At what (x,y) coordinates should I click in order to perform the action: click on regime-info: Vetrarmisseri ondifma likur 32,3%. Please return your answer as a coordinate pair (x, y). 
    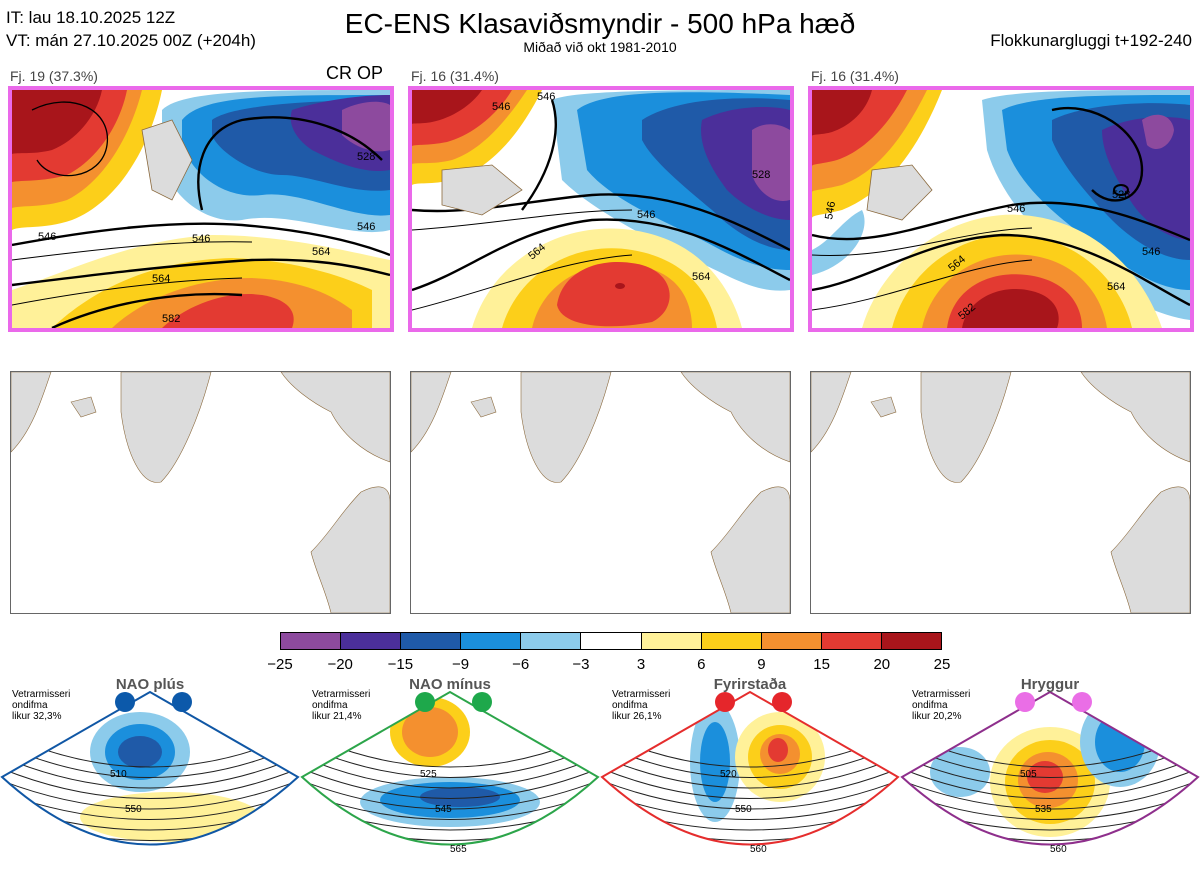
    Looking at the image, I should click on (41, 705).